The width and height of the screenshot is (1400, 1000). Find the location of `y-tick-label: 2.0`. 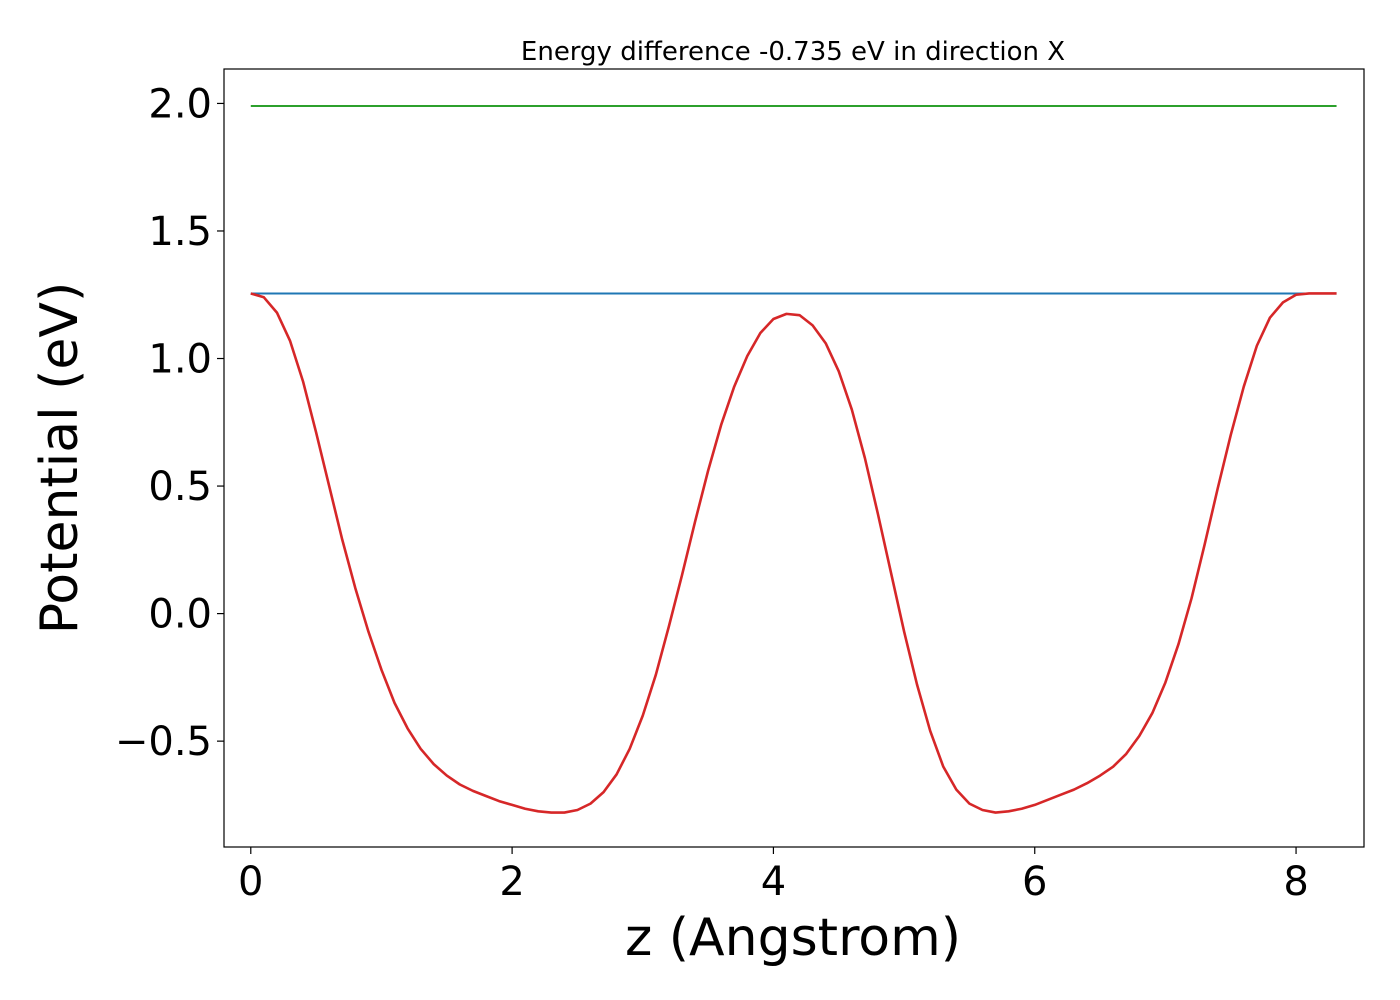

y-tick-label: 2.0 is located at coordinates (180, 104).